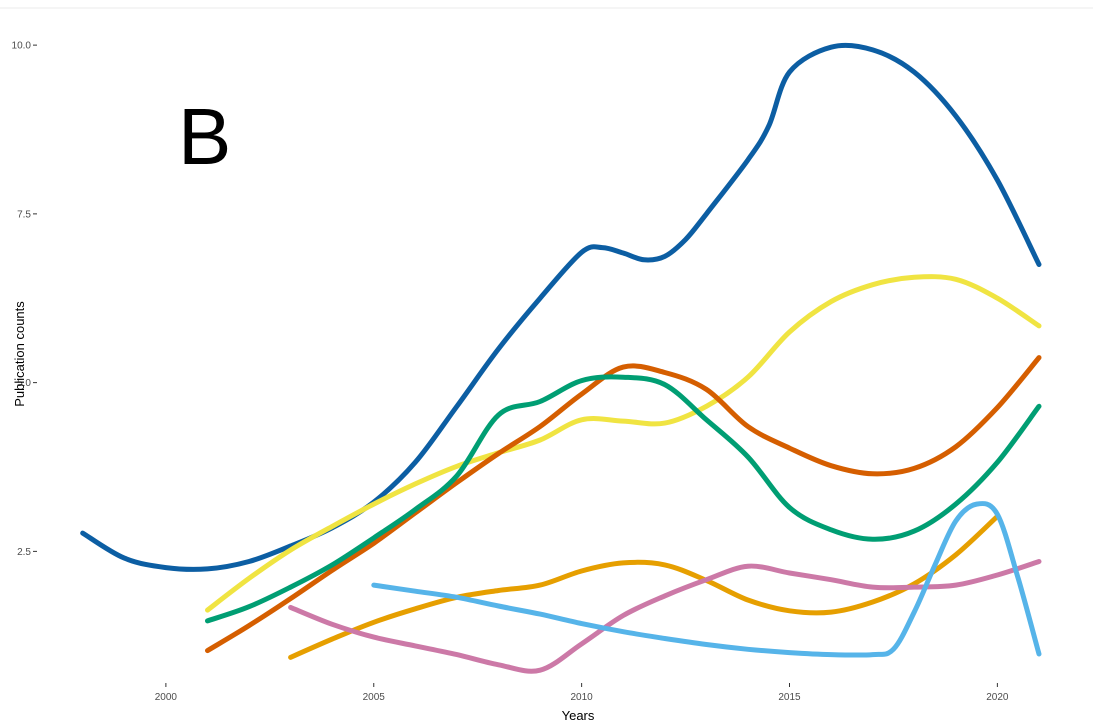 This screenshot has width=1093, height=724. What do you see at coordinates (578, 715) in the screenshot?
I see `x-axis-title: Years` at bounding box center [578, 715].